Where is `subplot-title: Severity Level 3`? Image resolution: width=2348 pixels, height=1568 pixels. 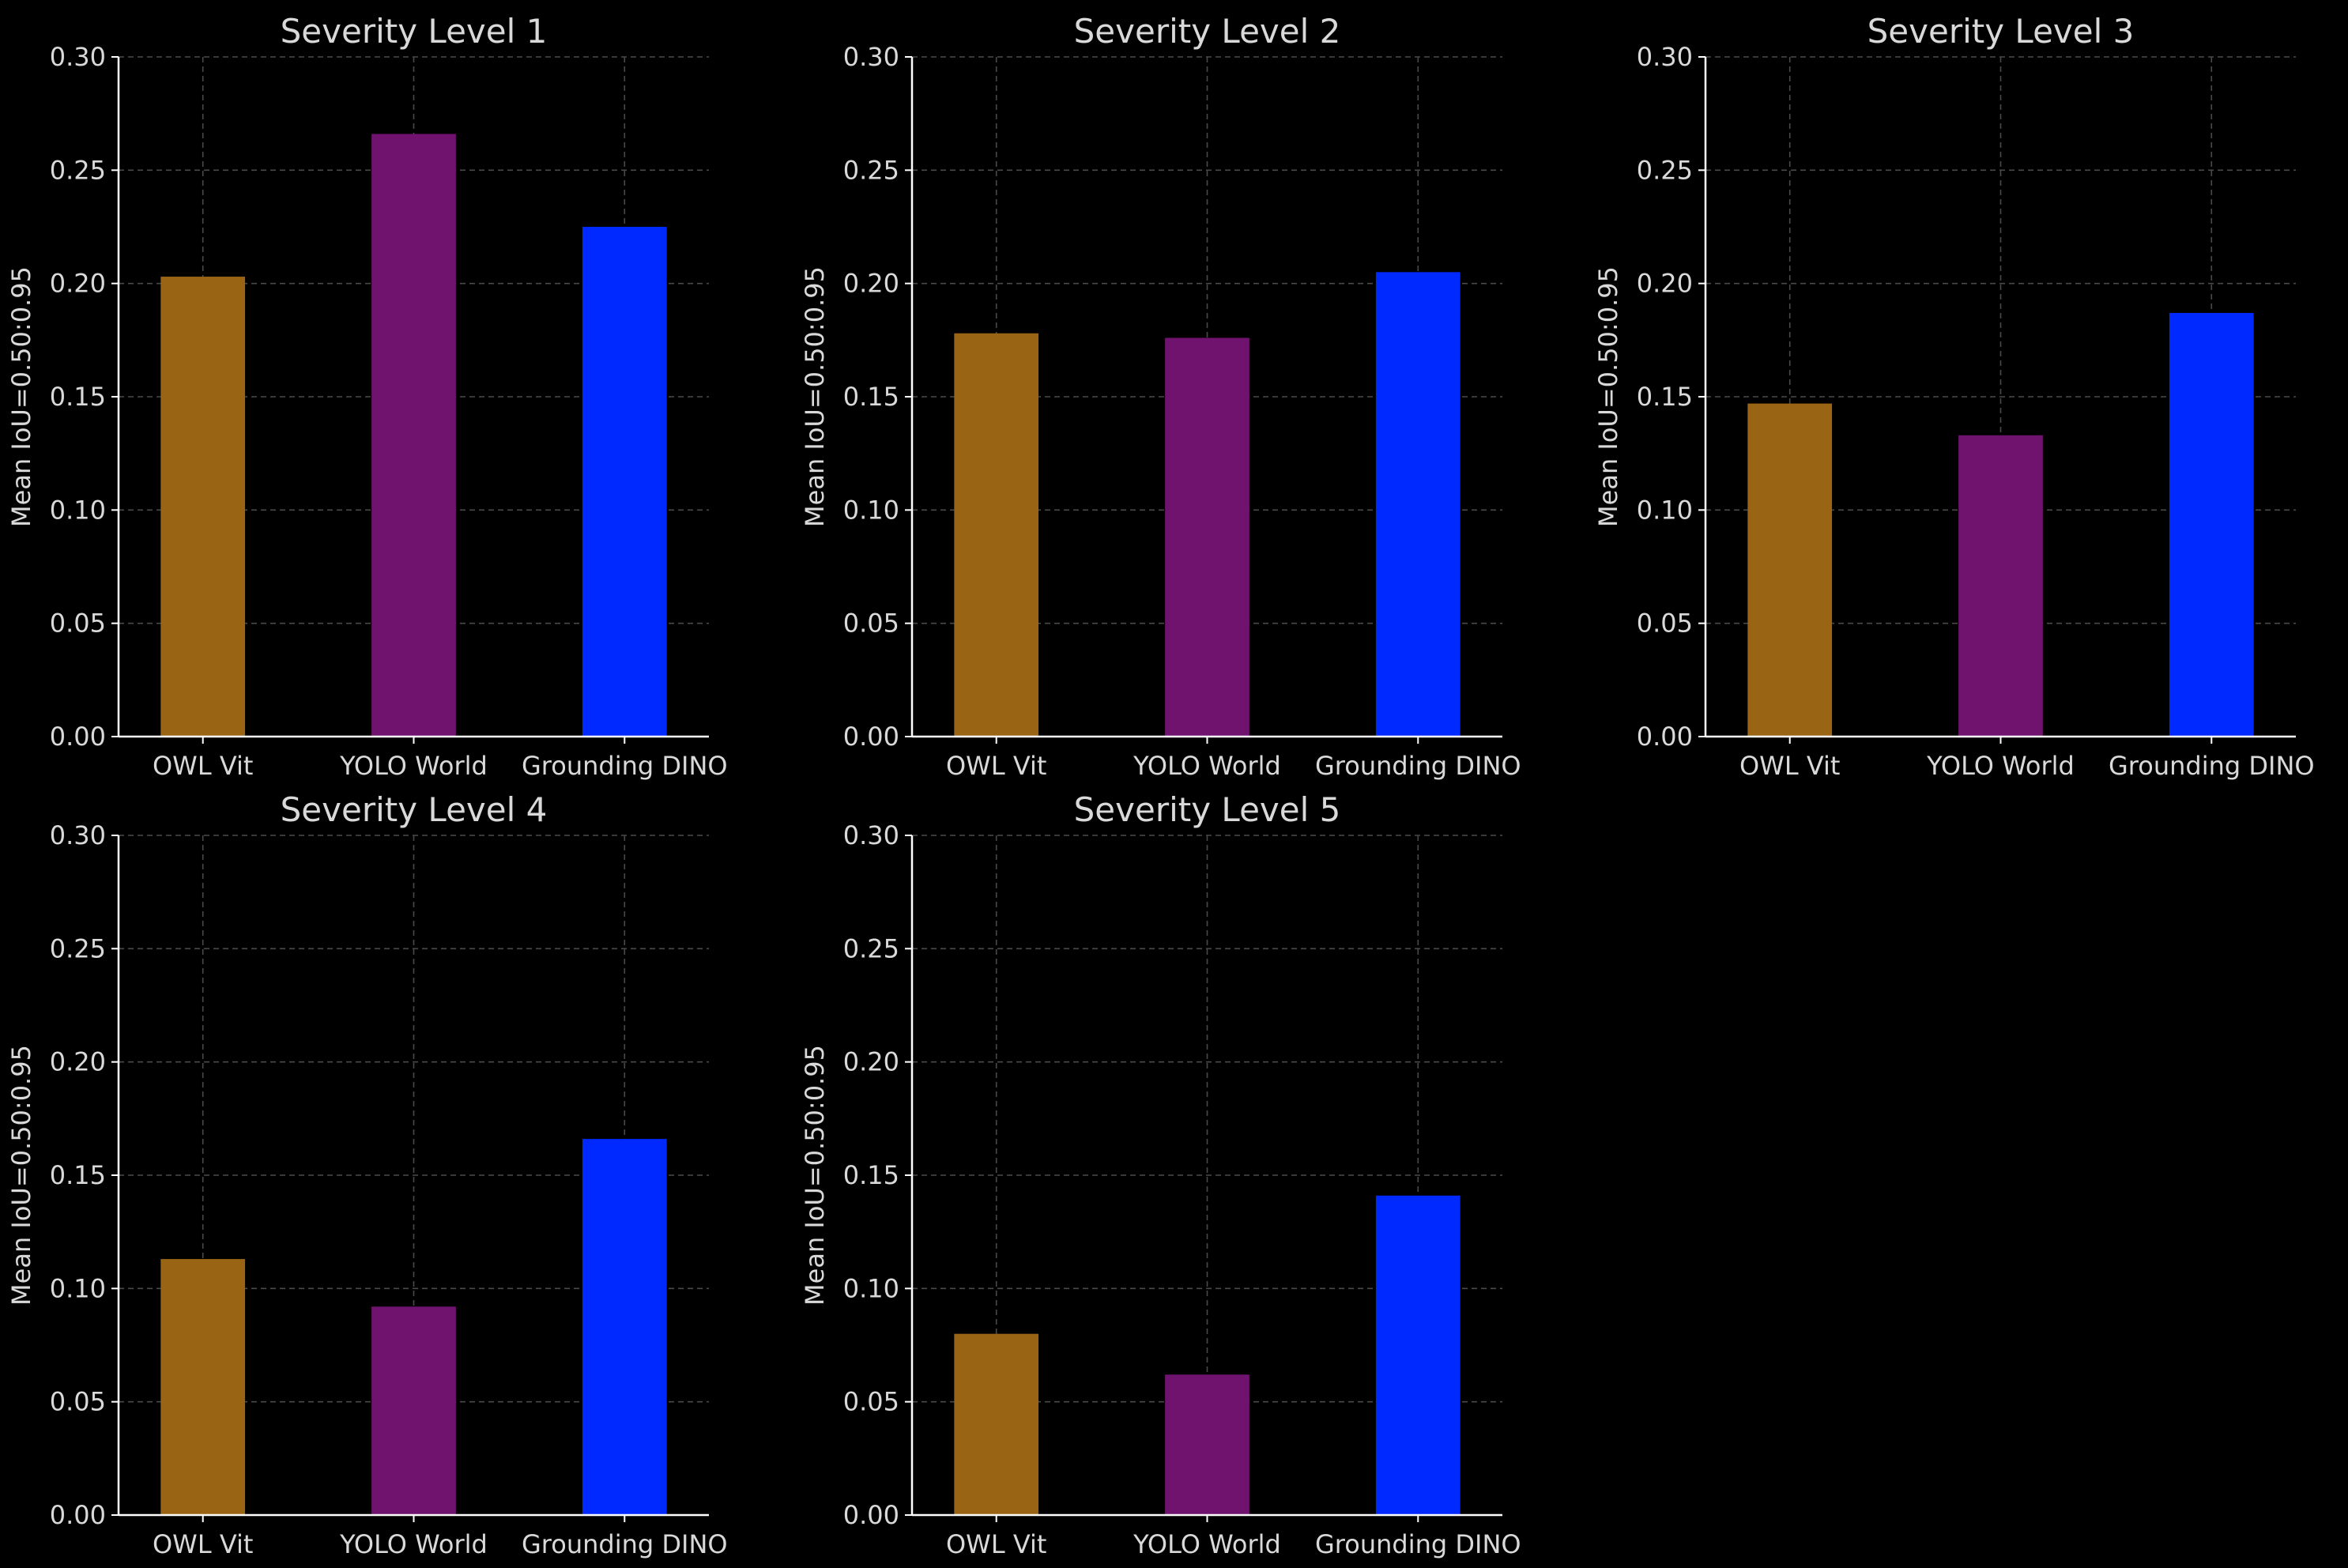
subplot-title: Severity Level 3 is located at coordinates (2001, 32).